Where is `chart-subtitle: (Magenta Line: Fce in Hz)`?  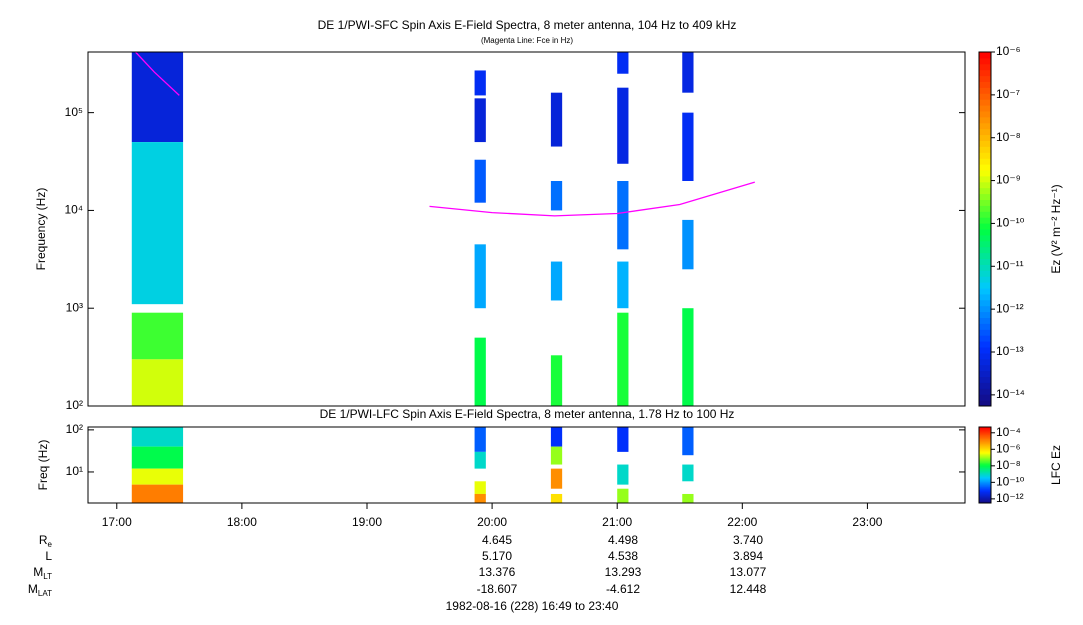
chart-subtitle: (Magenta Line: Fce in Hz) is located at coordinates (527, 40).